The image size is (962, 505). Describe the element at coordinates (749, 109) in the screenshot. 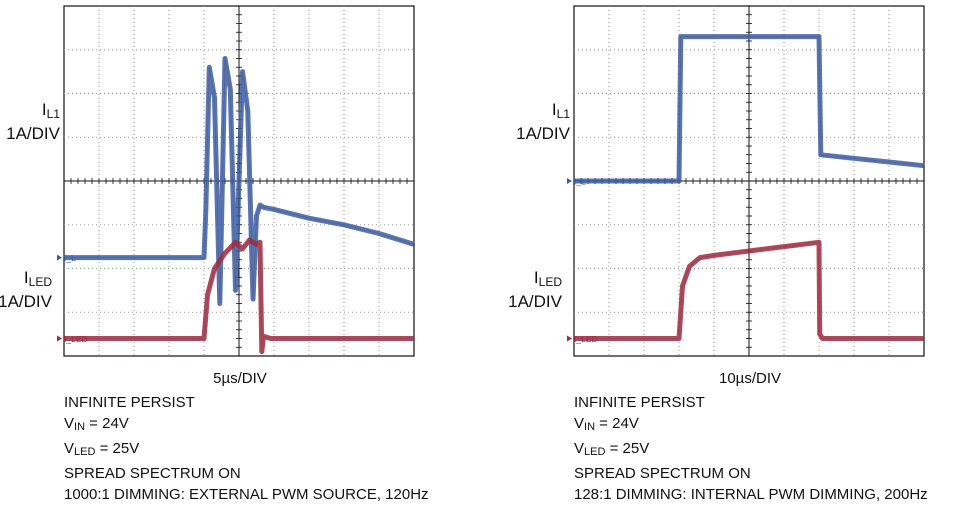

I see `trace-inductor-core` at that location.